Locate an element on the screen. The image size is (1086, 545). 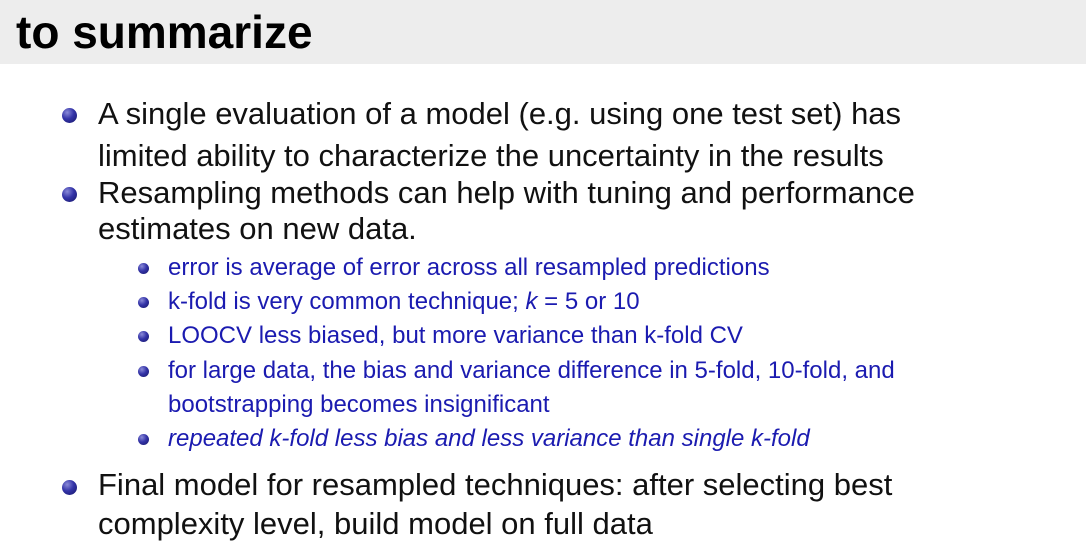
slide-title: to summarize is located at coordinates (164, 32).